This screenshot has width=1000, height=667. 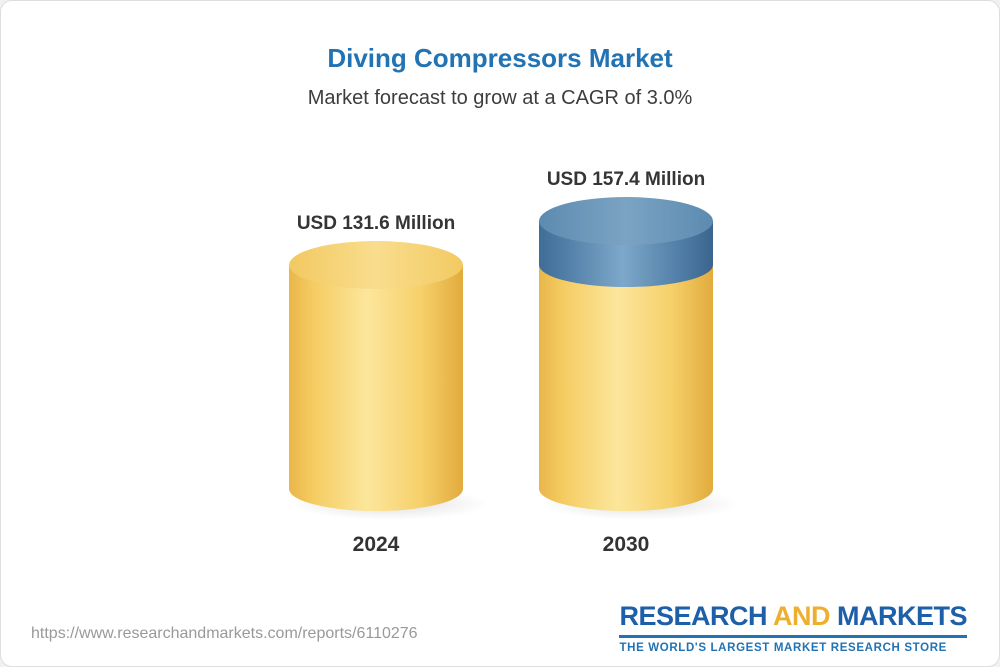 I want to click on x-label-2024: 2024, so click(x=376, y=544).